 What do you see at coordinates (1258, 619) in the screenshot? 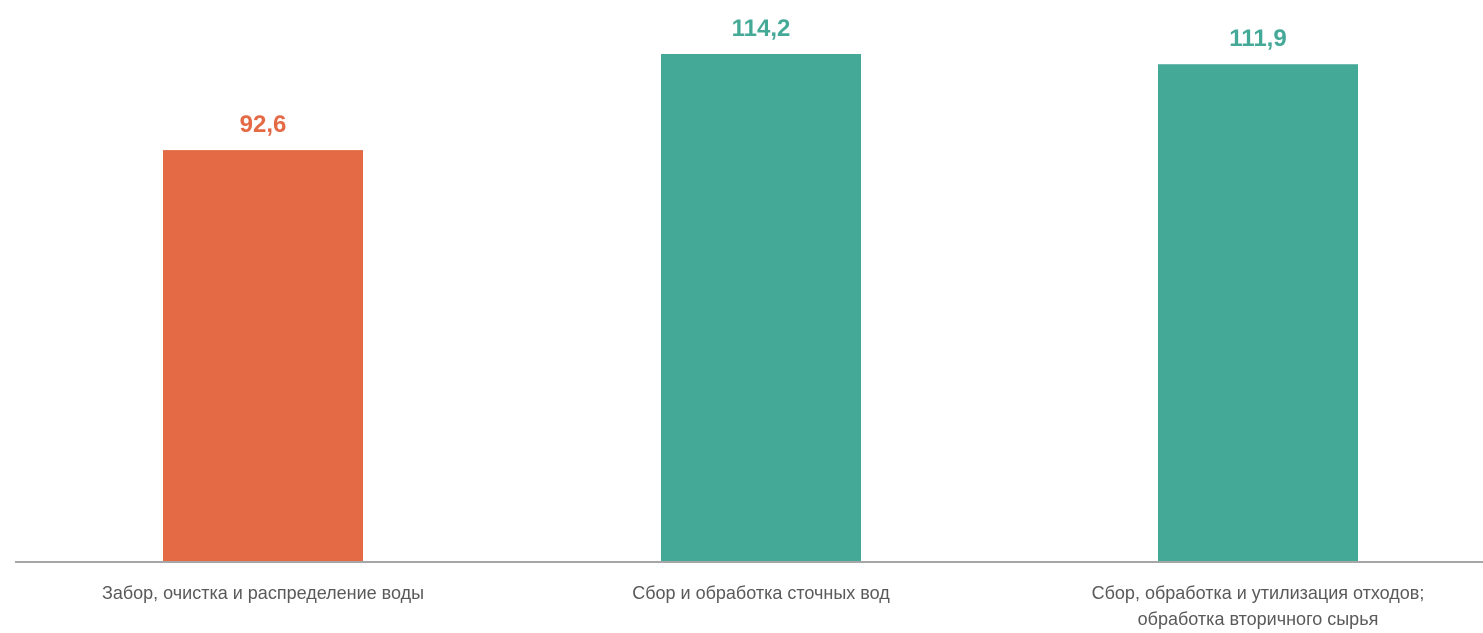
I see `category-label-3-line-2: обработка вторичного сырья` at bounding box center [1258, 619].